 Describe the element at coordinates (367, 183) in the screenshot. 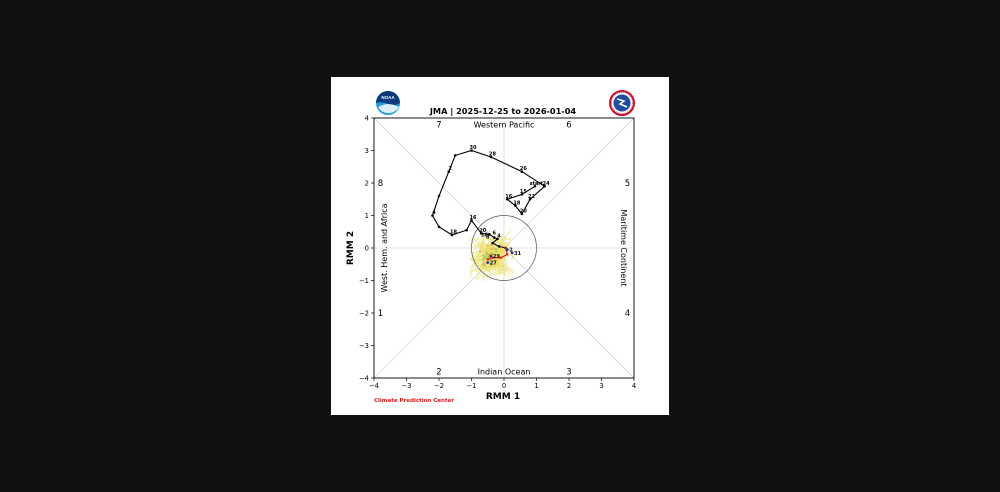

I see `y-tick-label: 2` at that location.